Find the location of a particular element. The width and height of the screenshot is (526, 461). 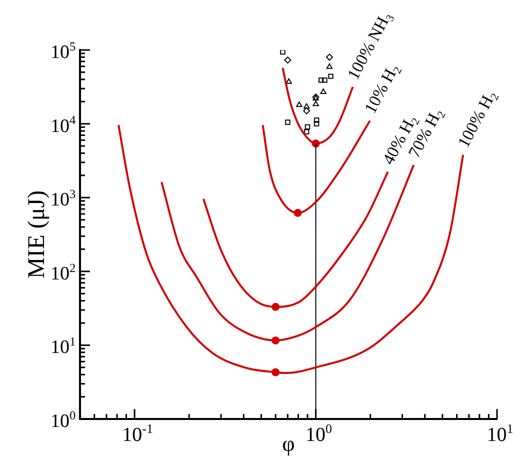

text: 100% H2 is located at coordinates (478, 121).